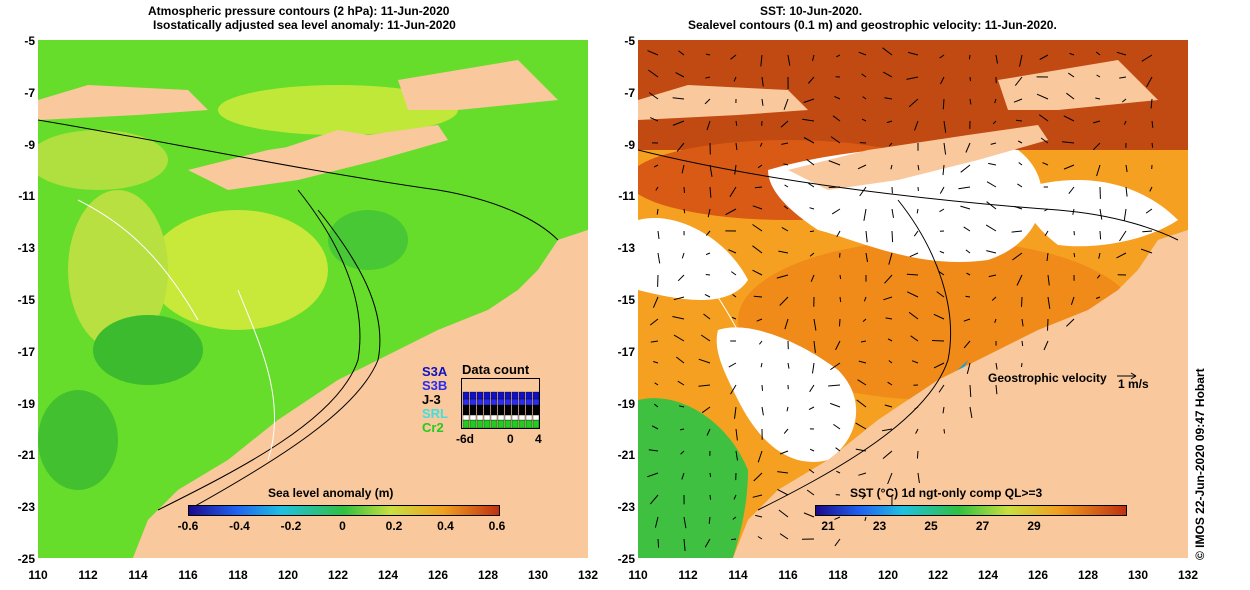  What do you see at coordinates (26, 300) in the screenshot?
I see `left-y-tick-5: -15` at bounding box center [26, 300].